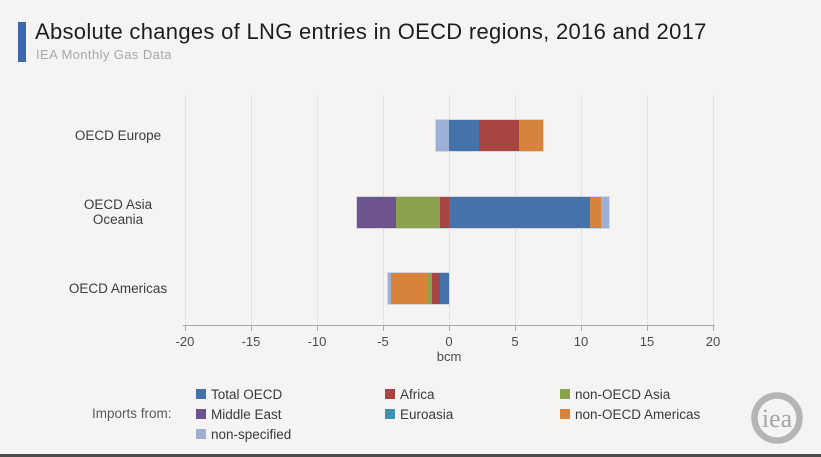 The height and width of the screenshot is (457, 821). I want to click on legend-column: Africa Euroasia, so click(419, 407).